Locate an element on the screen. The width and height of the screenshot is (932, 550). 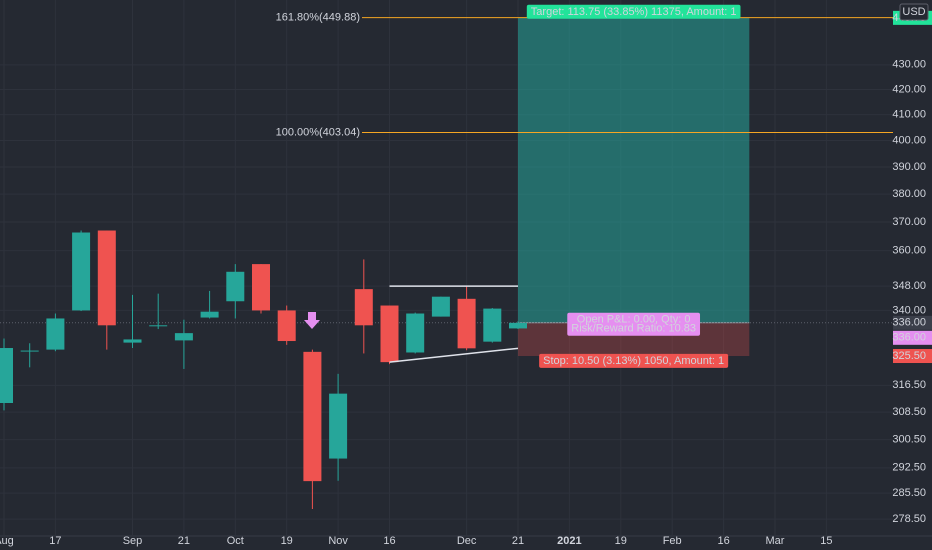
x-tick-label: Dec is located at coordinates (467, 541).